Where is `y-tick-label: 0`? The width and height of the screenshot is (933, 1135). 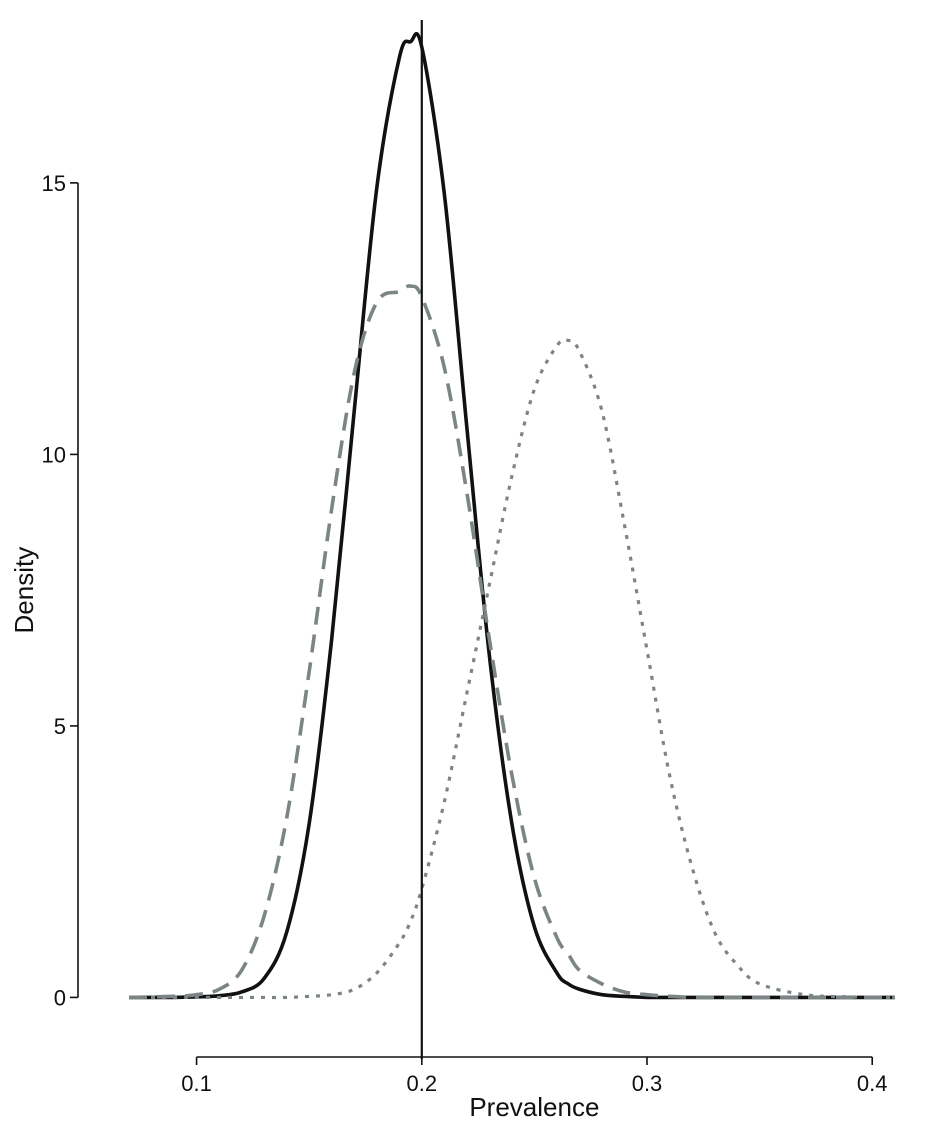 y-tick-label: 0 is located at coordinates (60, 997).